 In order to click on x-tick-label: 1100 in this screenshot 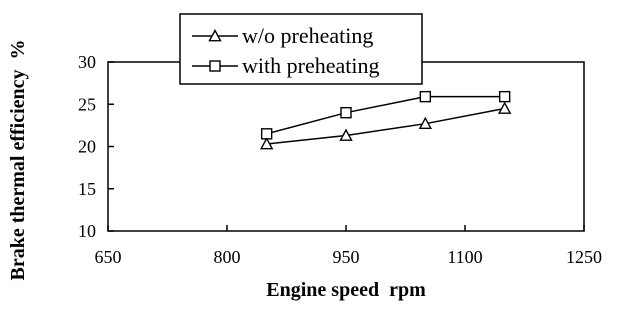, I will do `click(464, 257)`.